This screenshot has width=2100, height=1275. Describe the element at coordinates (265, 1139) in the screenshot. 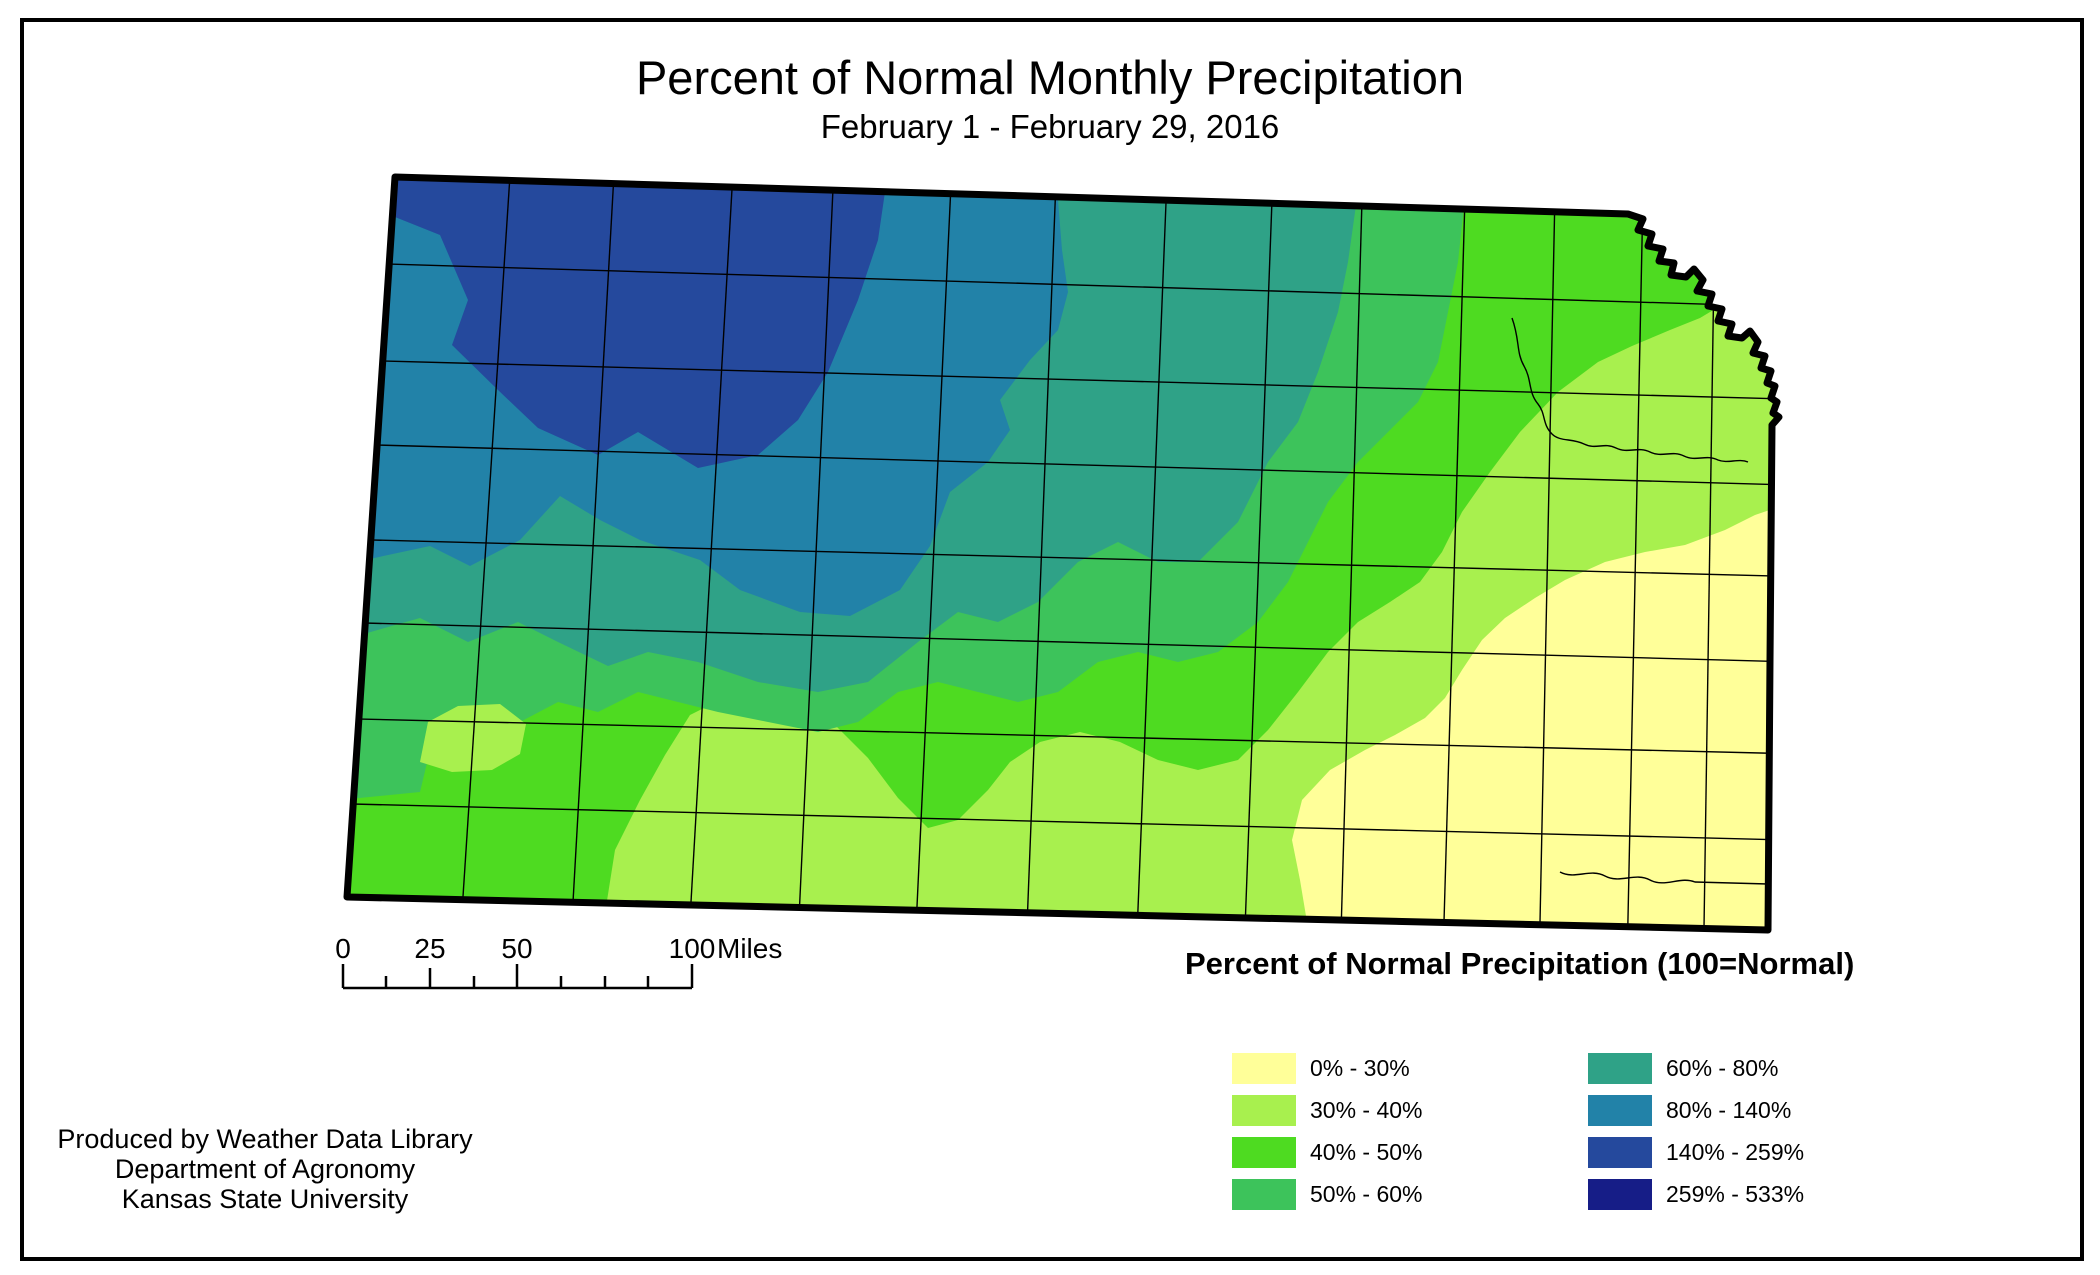

I see `credits-line-1: Produced by Weather Data Library` at that location.